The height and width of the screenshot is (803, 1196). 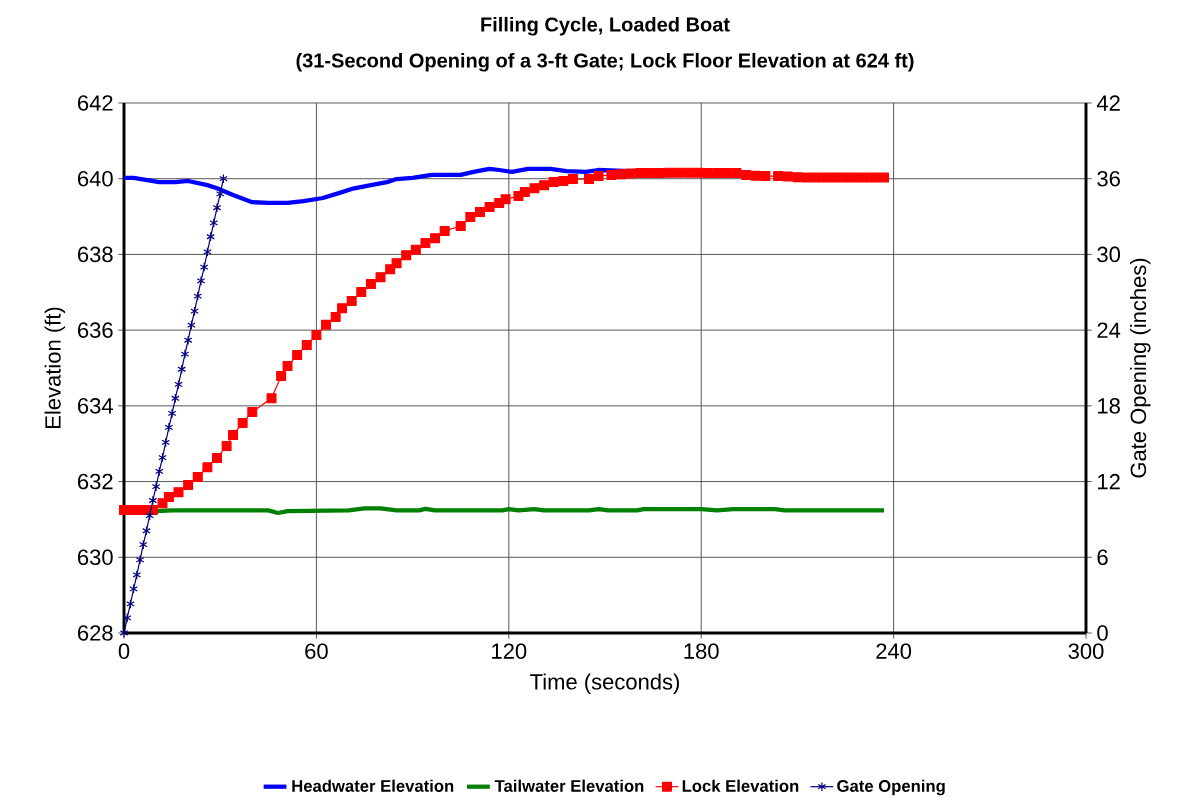 What do you see at coordinates (509, 651) in the screenshot?
I see `x-tick-label: 120` at bounding box center [509, 651].